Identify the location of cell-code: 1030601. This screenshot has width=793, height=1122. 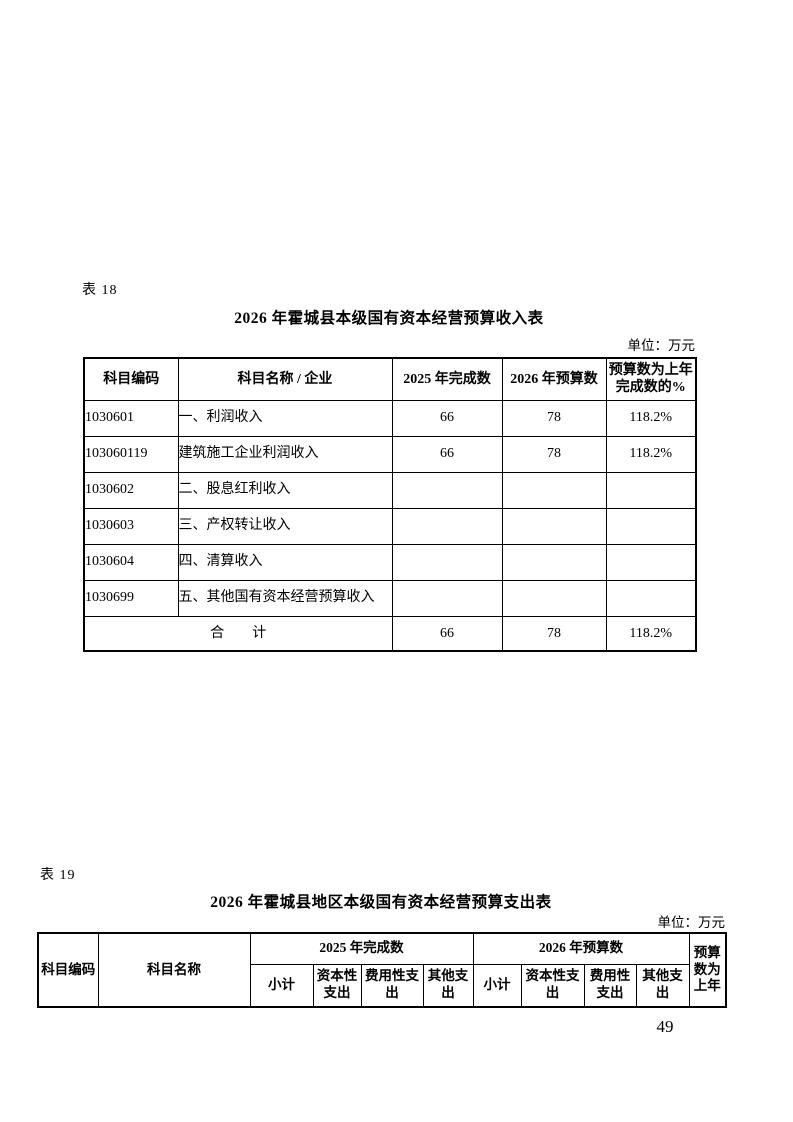
(131, 418).